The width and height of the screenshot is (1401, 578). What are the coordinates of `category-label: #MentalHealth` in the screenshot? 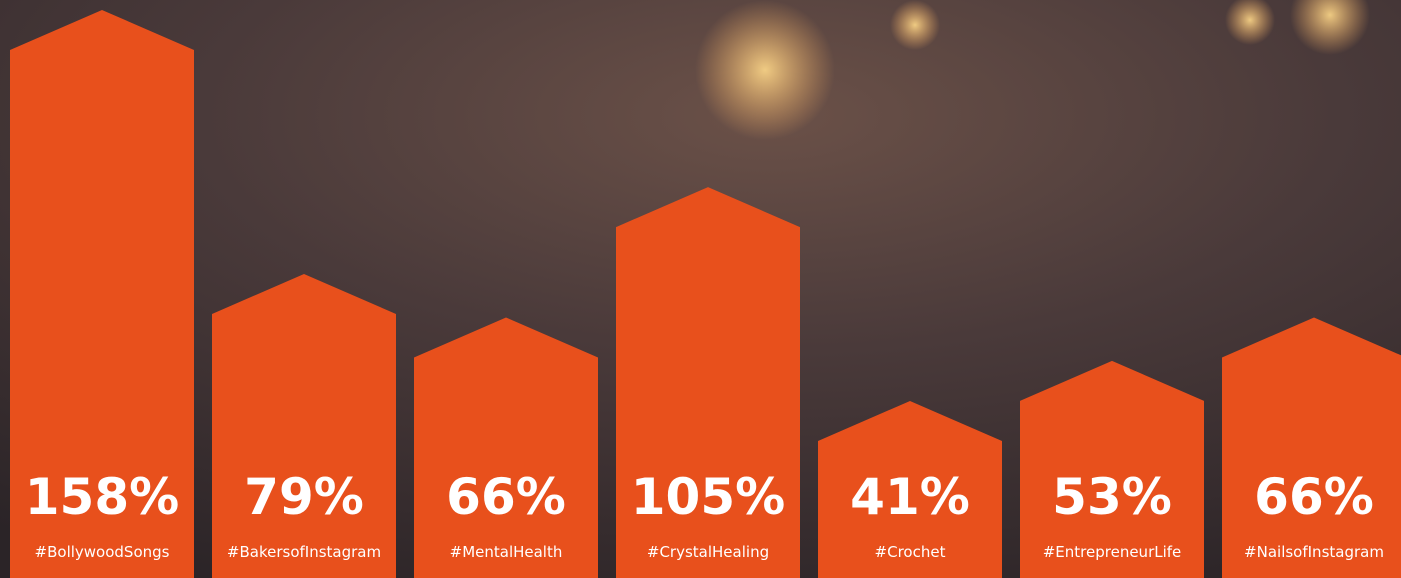 It's located at (506, 552).